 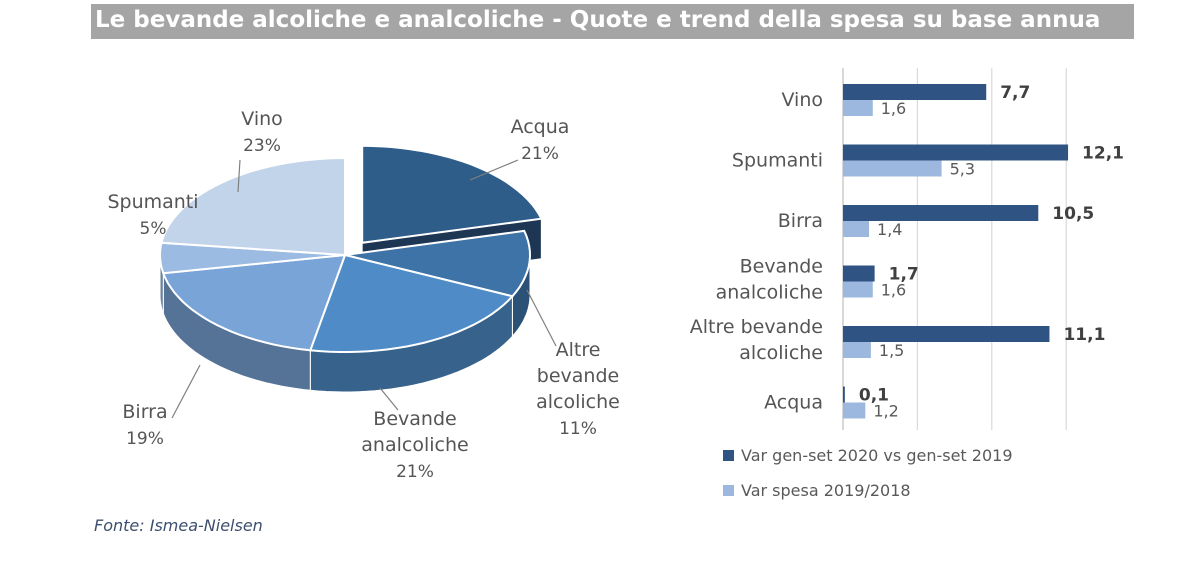 What do you see at coordinates (438, 263) in the screenshot?
I see `pie-slice-altre-bevande-alcoliche` at bounding box center [438, 263].